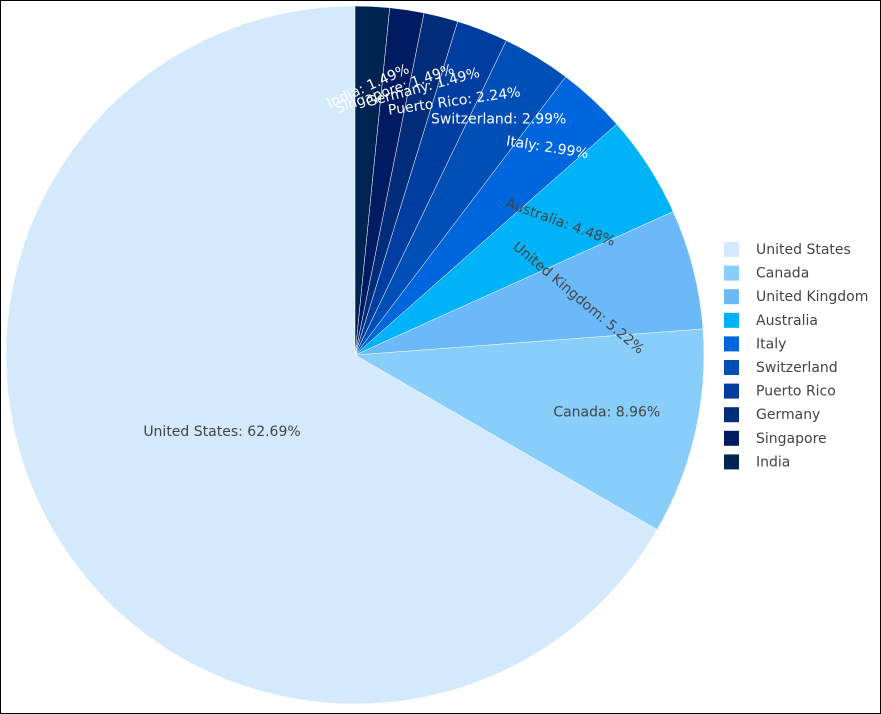 This screenshot has width=881, height=714. Describe the element at coordinates (788, 415) in the screenshot. I see `legend-label-germany: Germany` at that location.